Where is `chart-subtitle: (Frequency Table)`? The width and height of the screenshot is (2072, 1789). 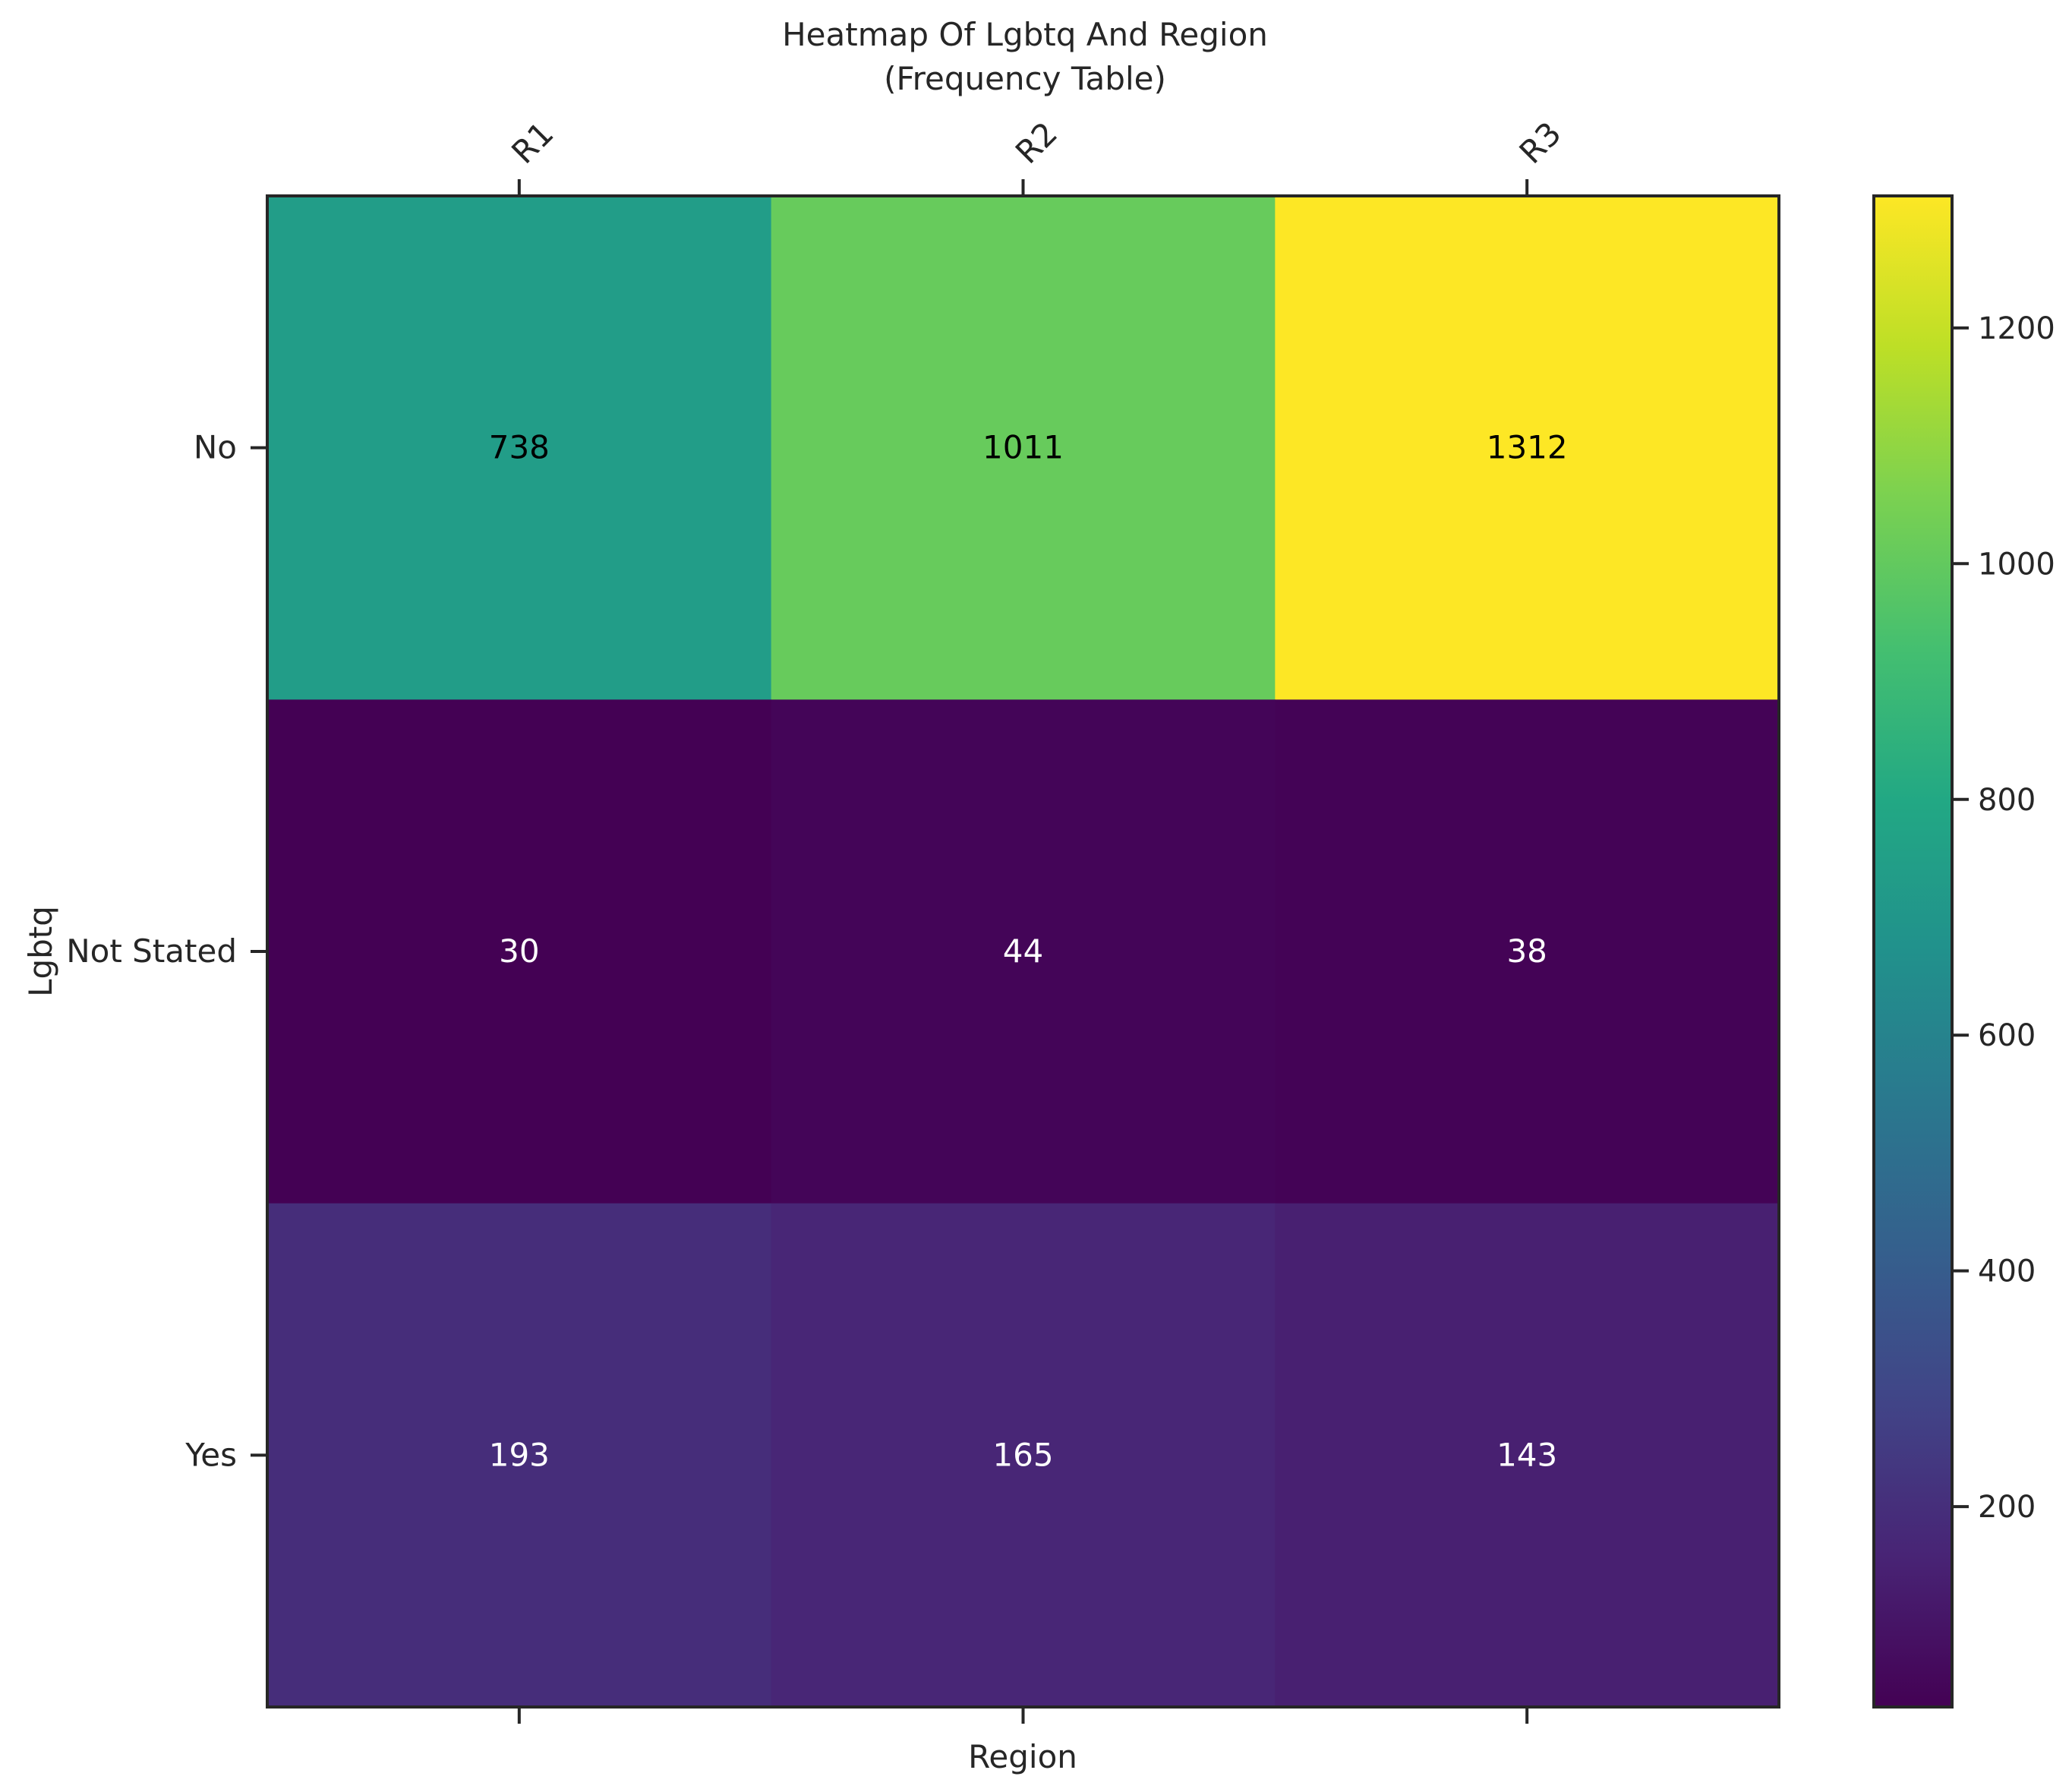 chart-subtitle: (Frequency Table) is located at coordinates (1025, 78).